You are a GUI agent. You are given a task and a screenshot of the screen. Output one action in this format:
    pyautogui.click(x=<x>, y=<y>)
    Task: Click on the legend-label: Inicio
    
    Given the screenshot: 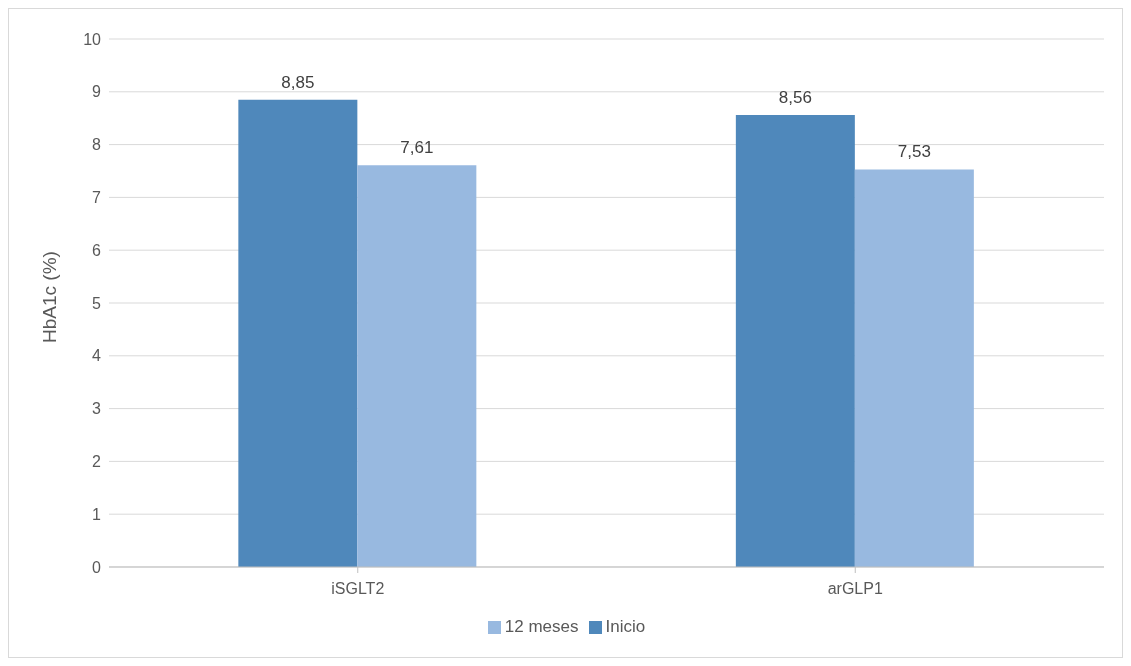 What is the action you would take?
    pyautogui.click(x=625, y=626)
    